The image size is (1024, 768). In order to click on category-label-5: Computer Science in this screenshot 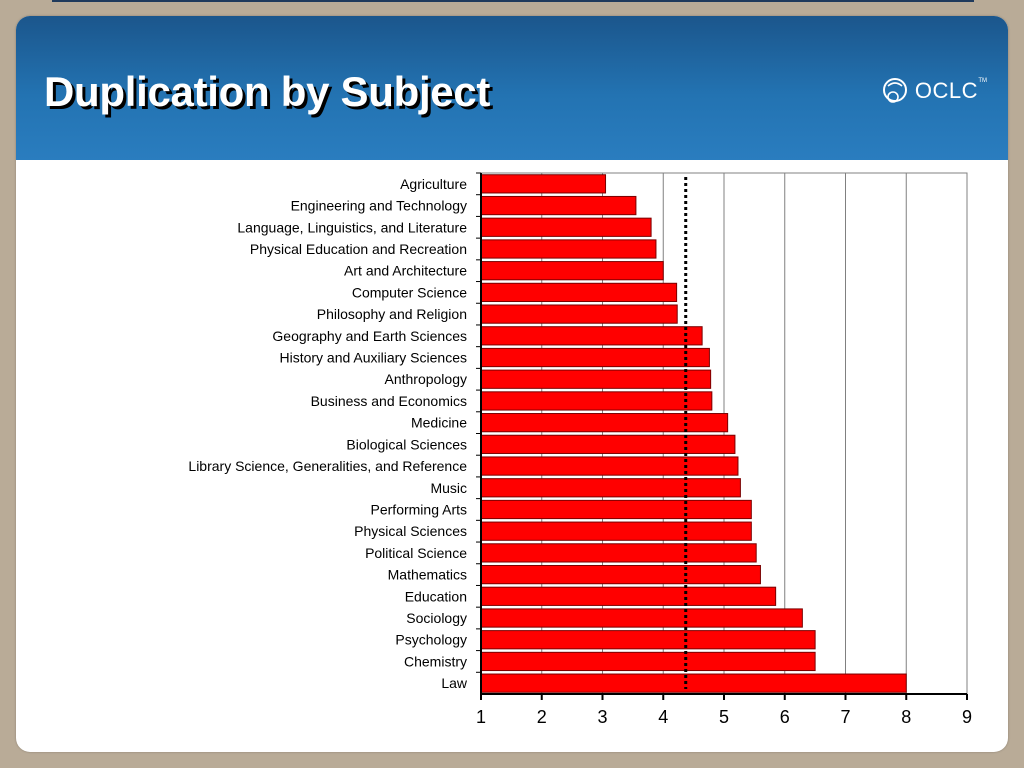, I will do `click(409, 292)`.